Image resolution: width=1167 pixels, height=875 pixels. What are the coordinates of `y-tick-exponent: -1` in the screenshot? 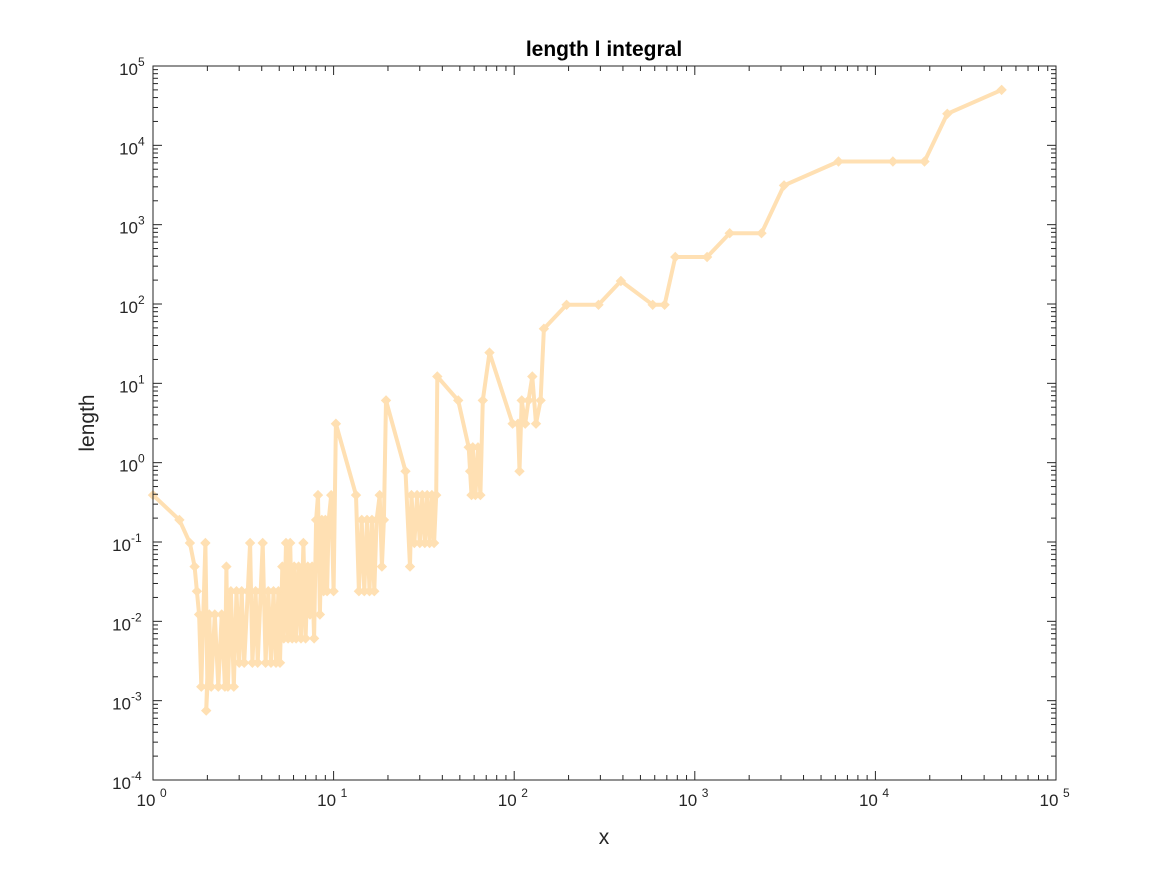 It's located at (136, 538).